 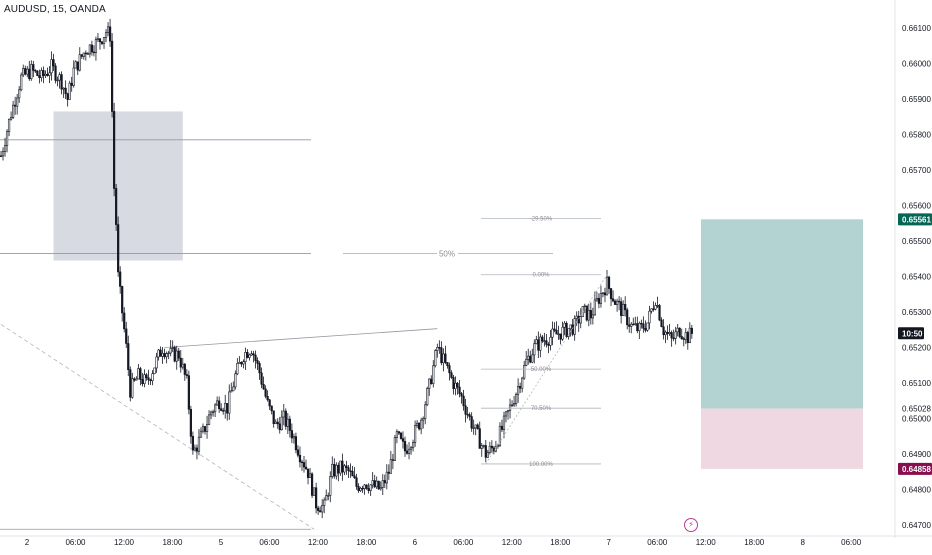 What do you see at coordinates (916, 490) in the screenshot?
I see `y-tick-label: 0.64800` at bounding box center [916, 490].